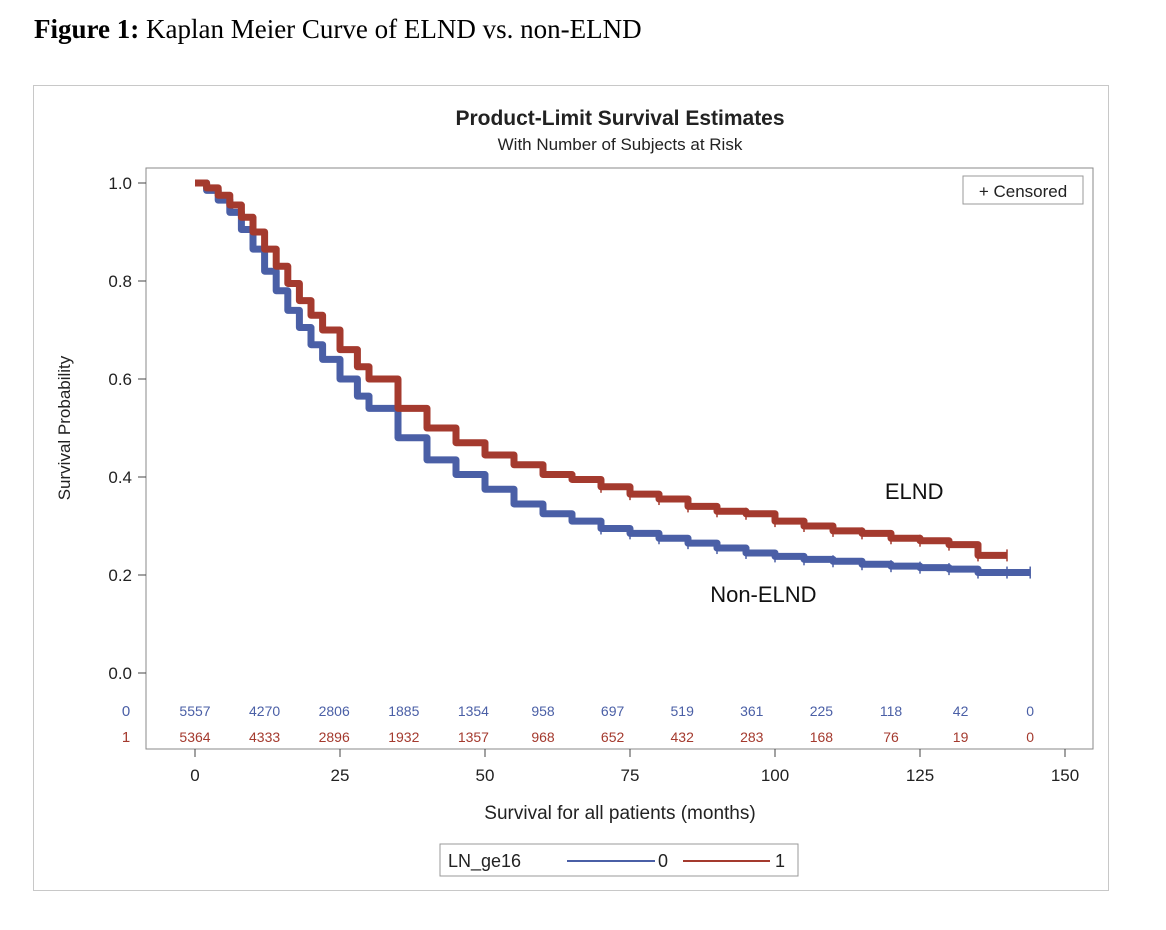 The image size is (1166, 930). What do you see at coordinates (484, 861) in the screenshot?
I see `legend-title: LN_ge16` at bounding box center [484, 861].